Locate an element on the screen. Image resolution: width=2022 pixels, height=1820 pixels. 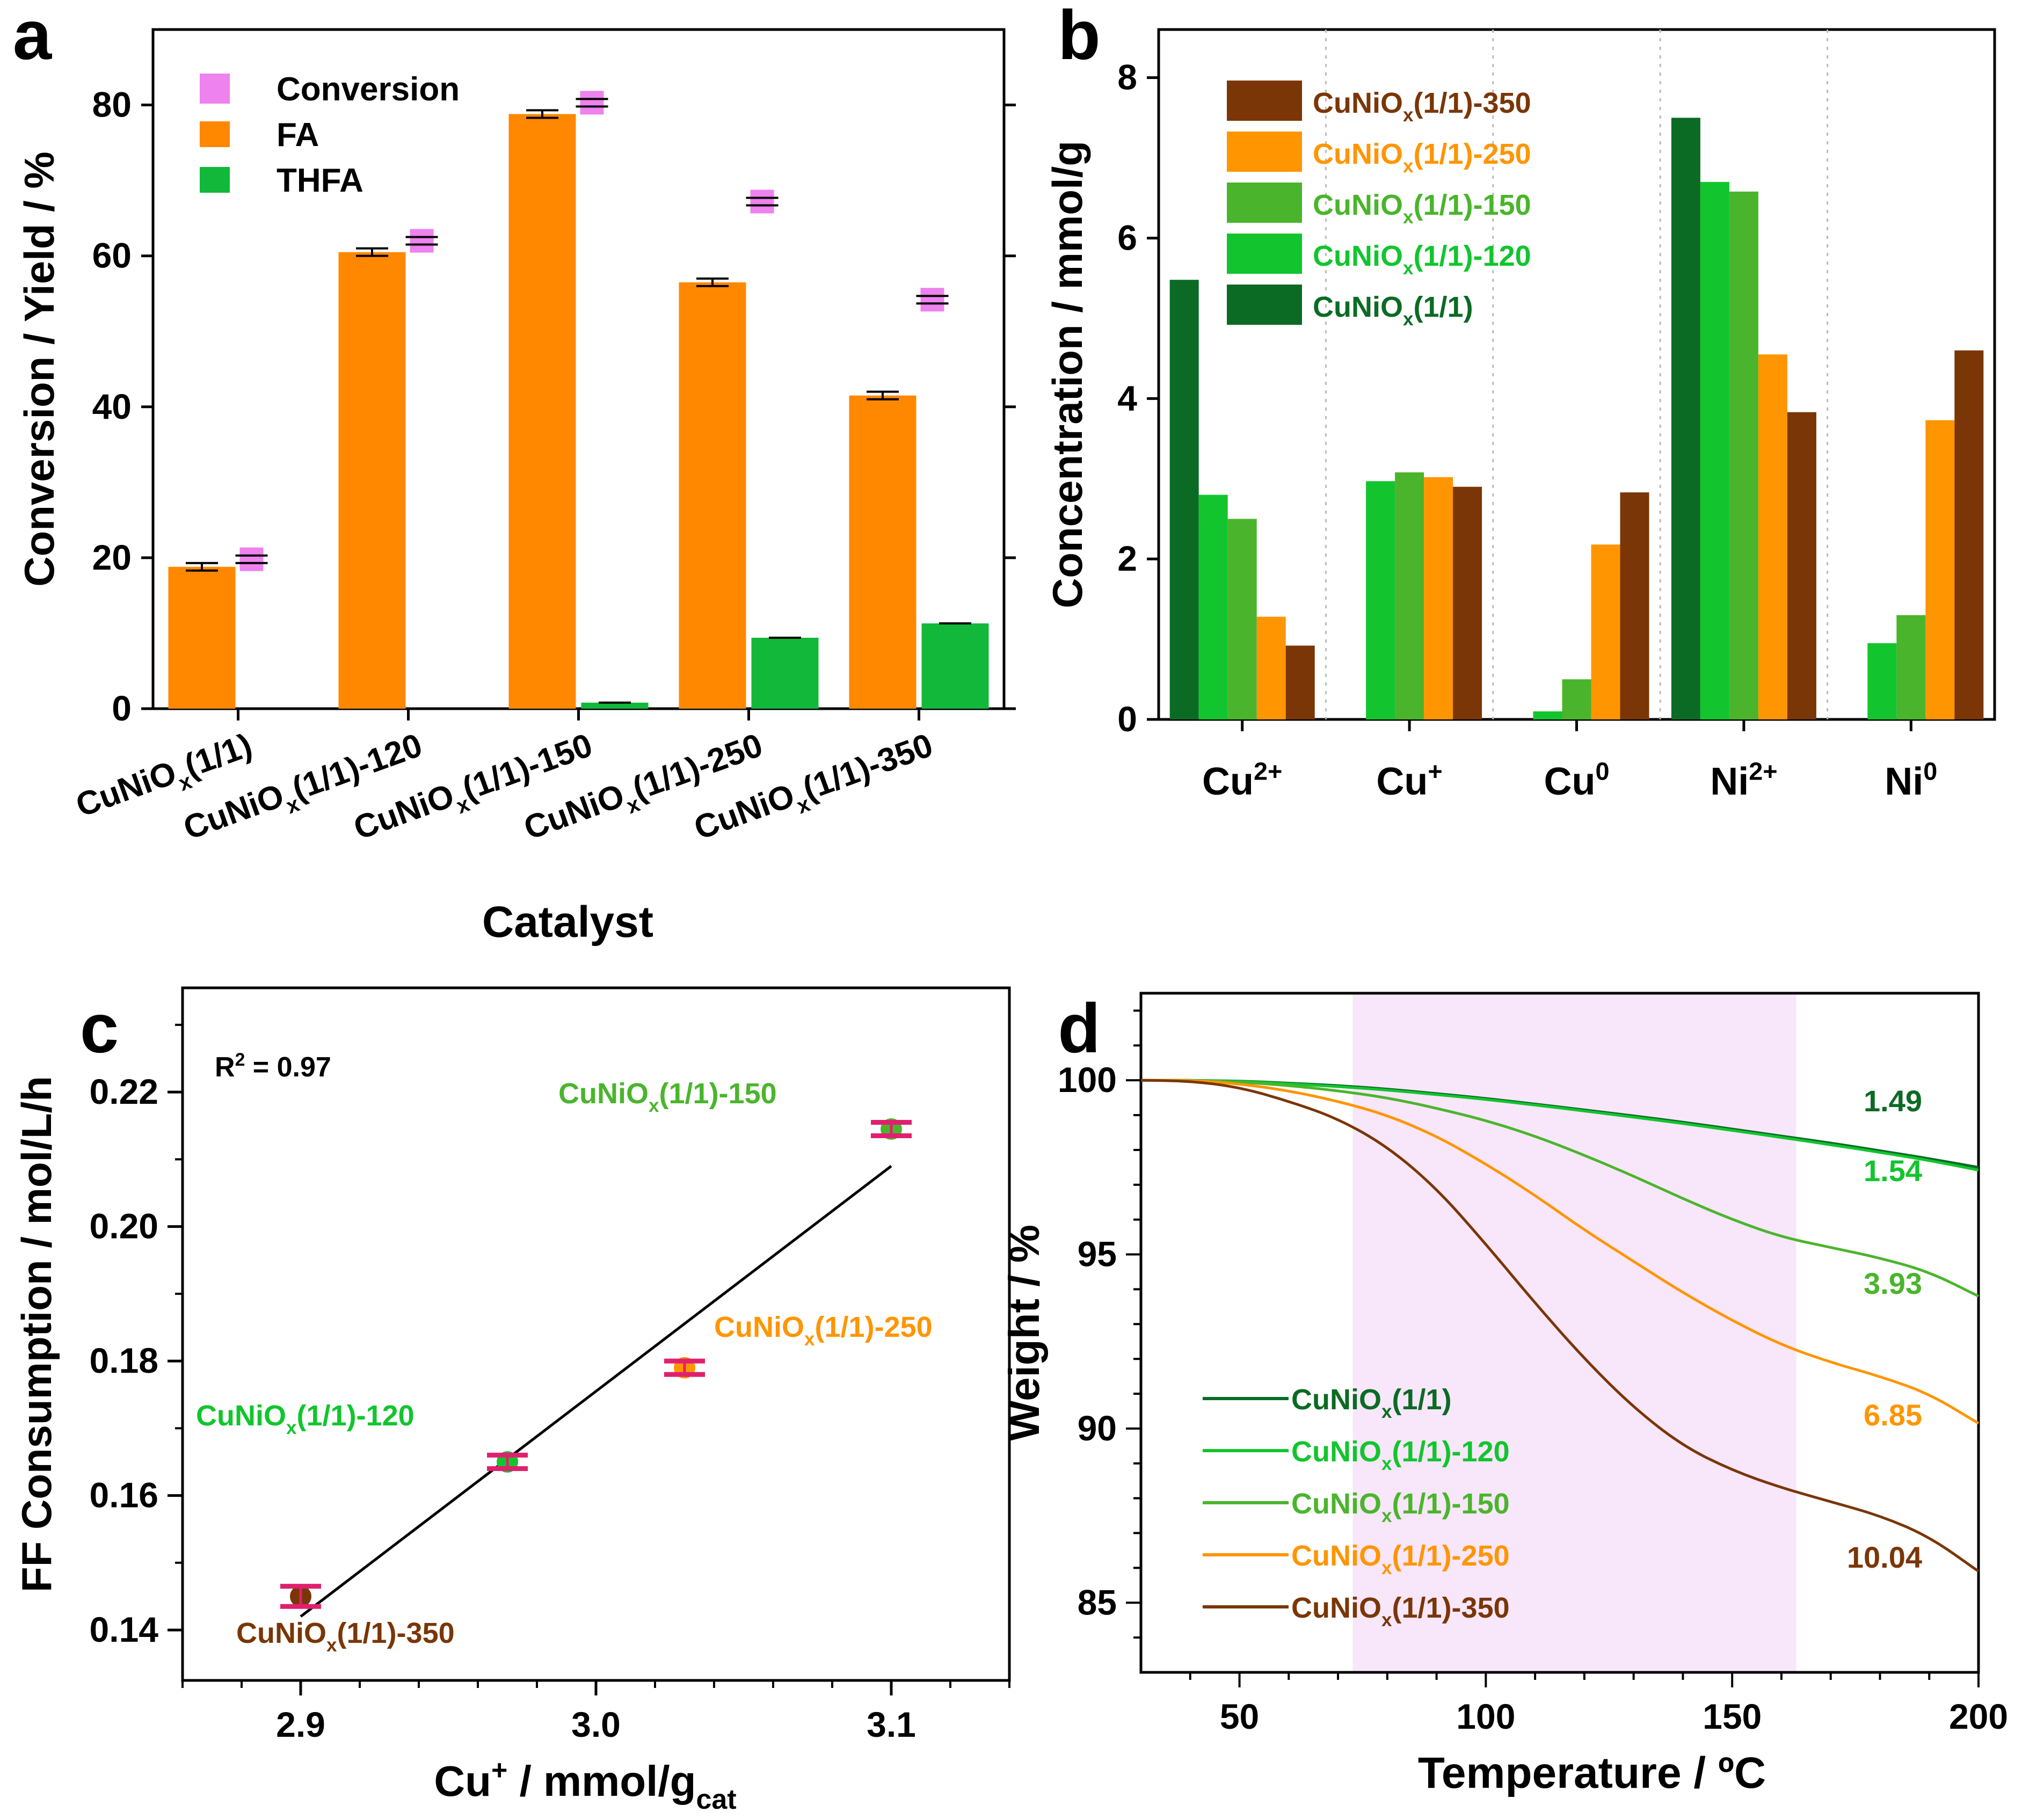
mass-loss-label: 1.54 is located at coordinates (1893, 1171).